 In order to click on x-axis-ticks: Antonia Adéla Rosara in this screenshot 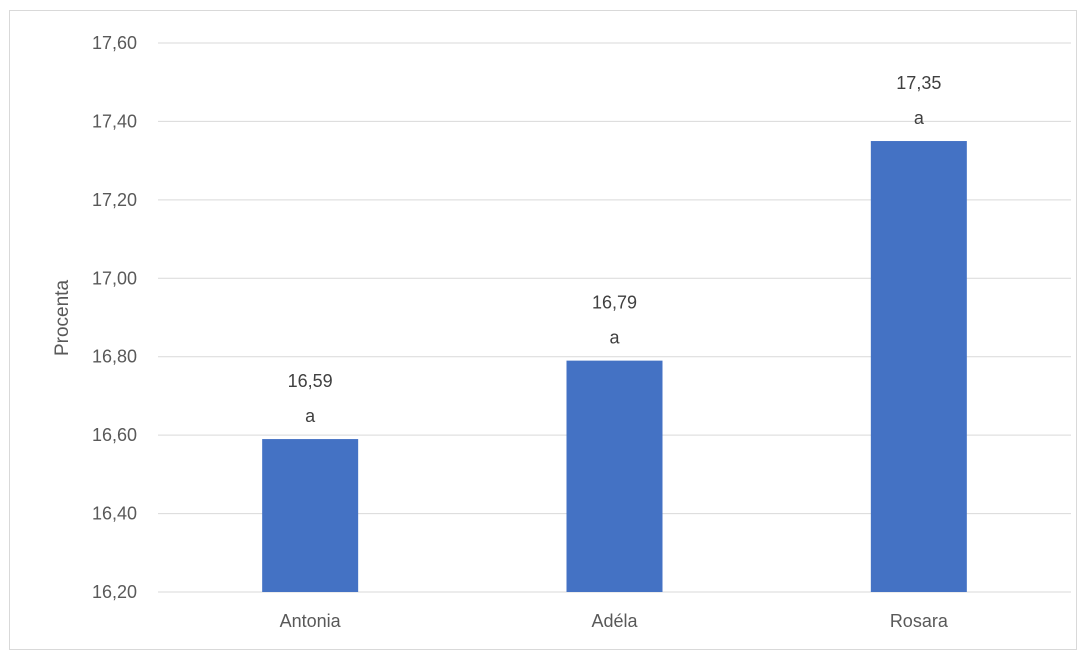, I will do `click(614, 621)`.